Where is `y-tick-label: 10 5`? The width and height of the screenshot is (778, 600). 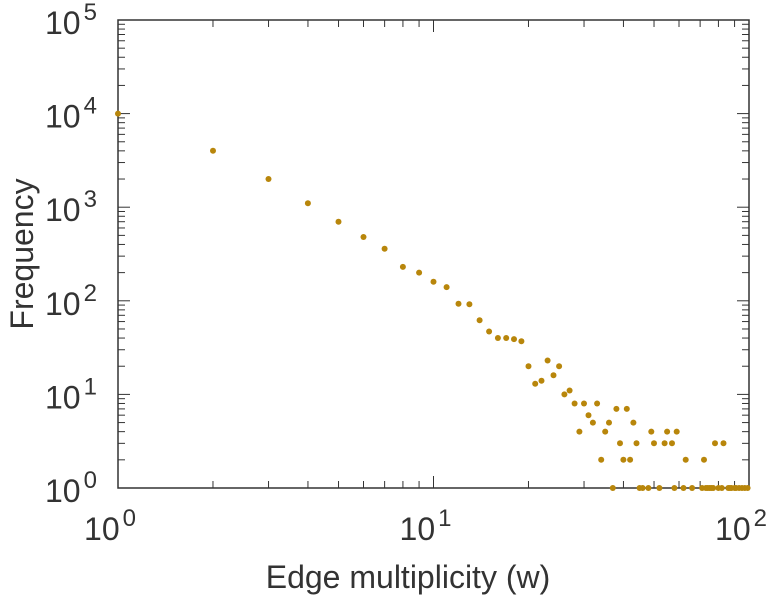
y-tick-label: 10 5 is located at coordinates (71, 20).